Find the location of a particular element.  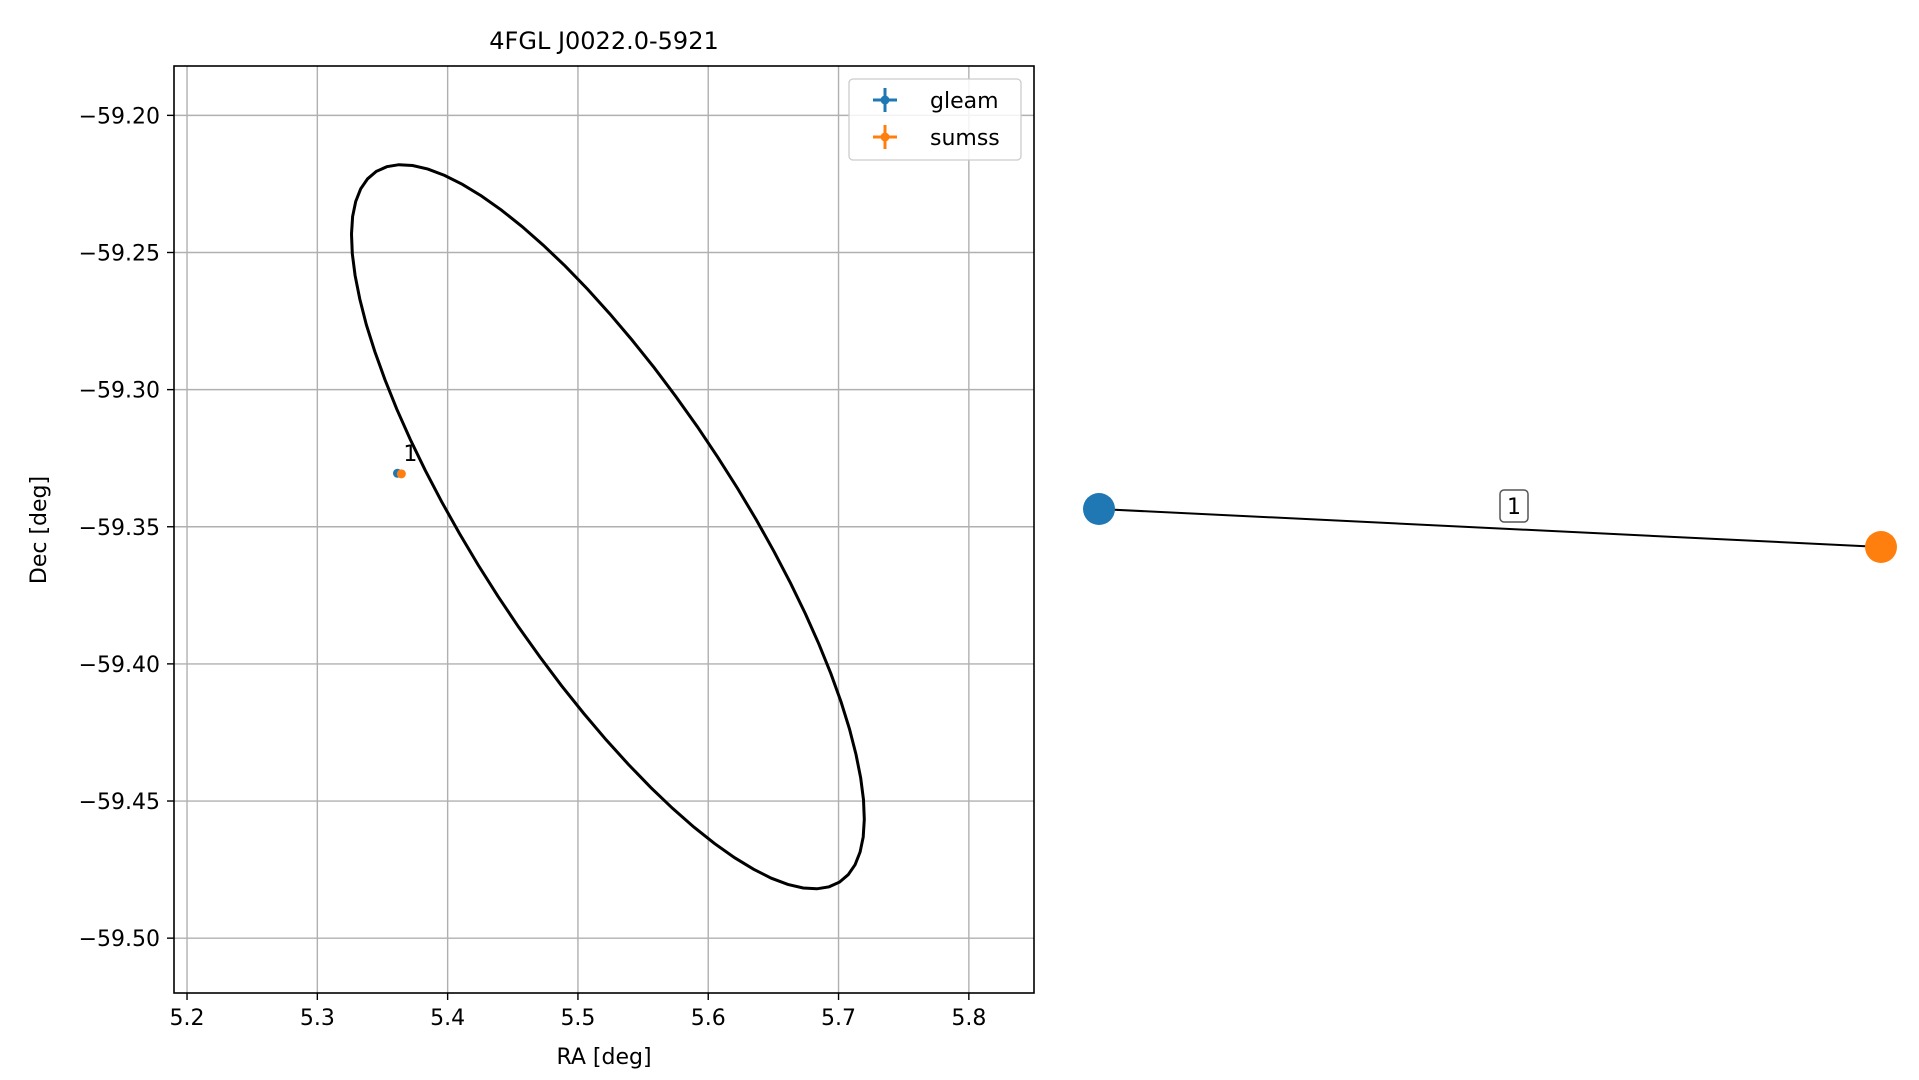

x-tick-label: 5.3 is located at coordinates (317, 1018).